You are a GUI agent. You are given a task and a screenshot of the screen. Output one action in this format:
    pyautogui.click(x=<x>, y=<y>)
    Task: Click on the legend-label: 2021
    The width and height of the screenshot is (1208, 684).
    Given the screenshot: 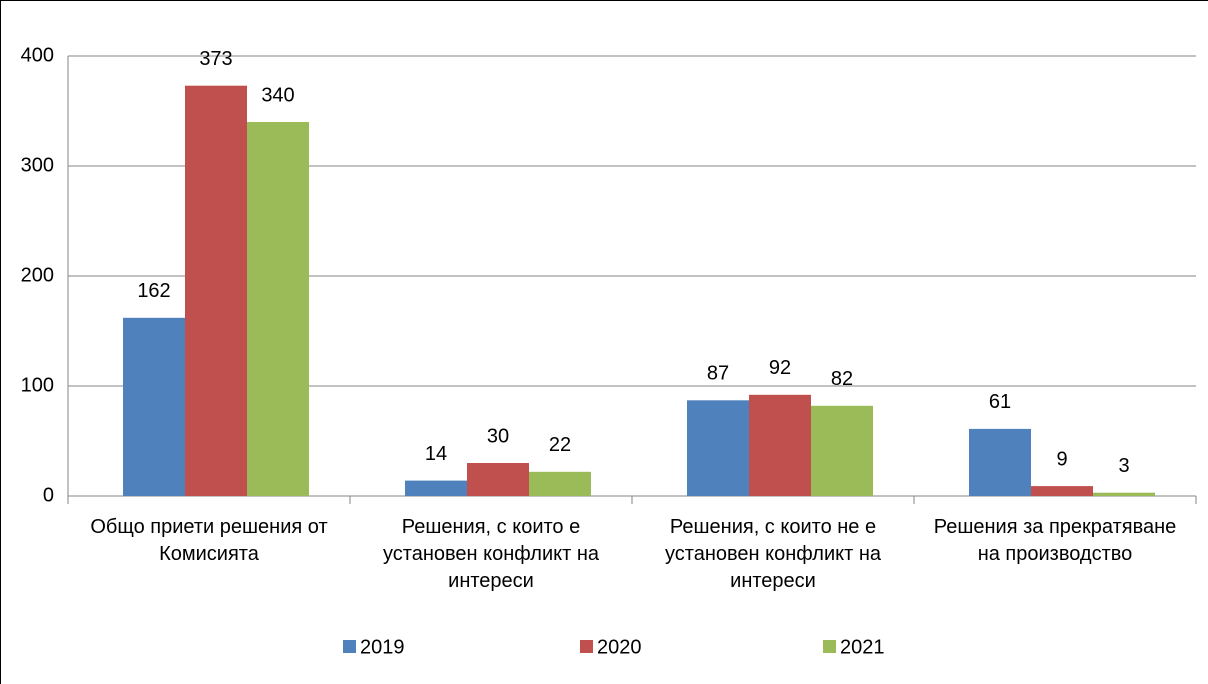 What is the action you would take?
    pyautogui.click(x=862, y=647)
    